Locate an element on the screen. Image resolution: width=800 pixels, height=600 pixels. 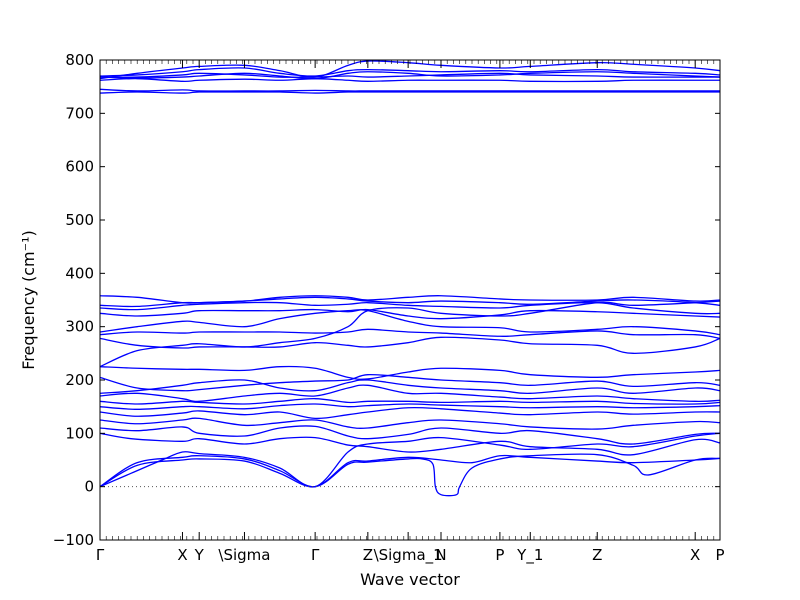
x-tick-label: \Sigma_1 is located at coordinates (408, 555).